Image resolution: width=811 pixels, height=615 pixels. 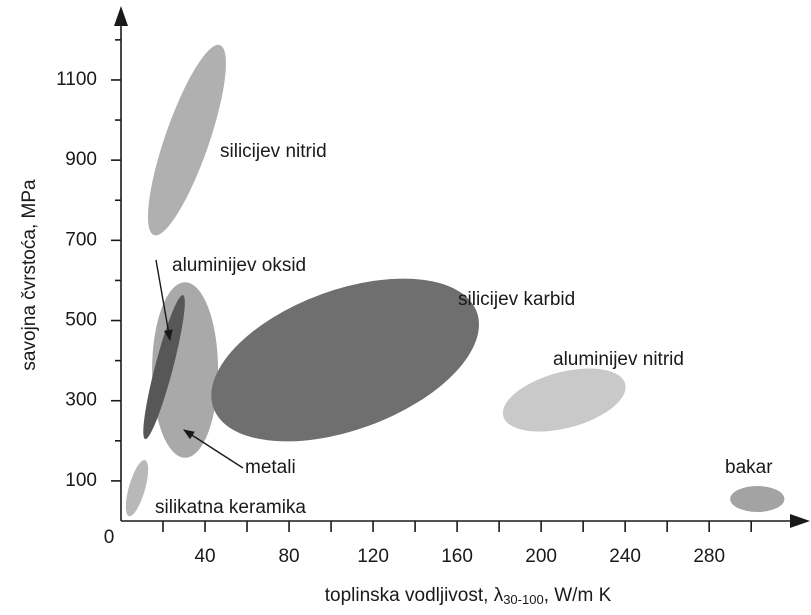 I want to click on region-label: bakar, so click(x=749, y=467).